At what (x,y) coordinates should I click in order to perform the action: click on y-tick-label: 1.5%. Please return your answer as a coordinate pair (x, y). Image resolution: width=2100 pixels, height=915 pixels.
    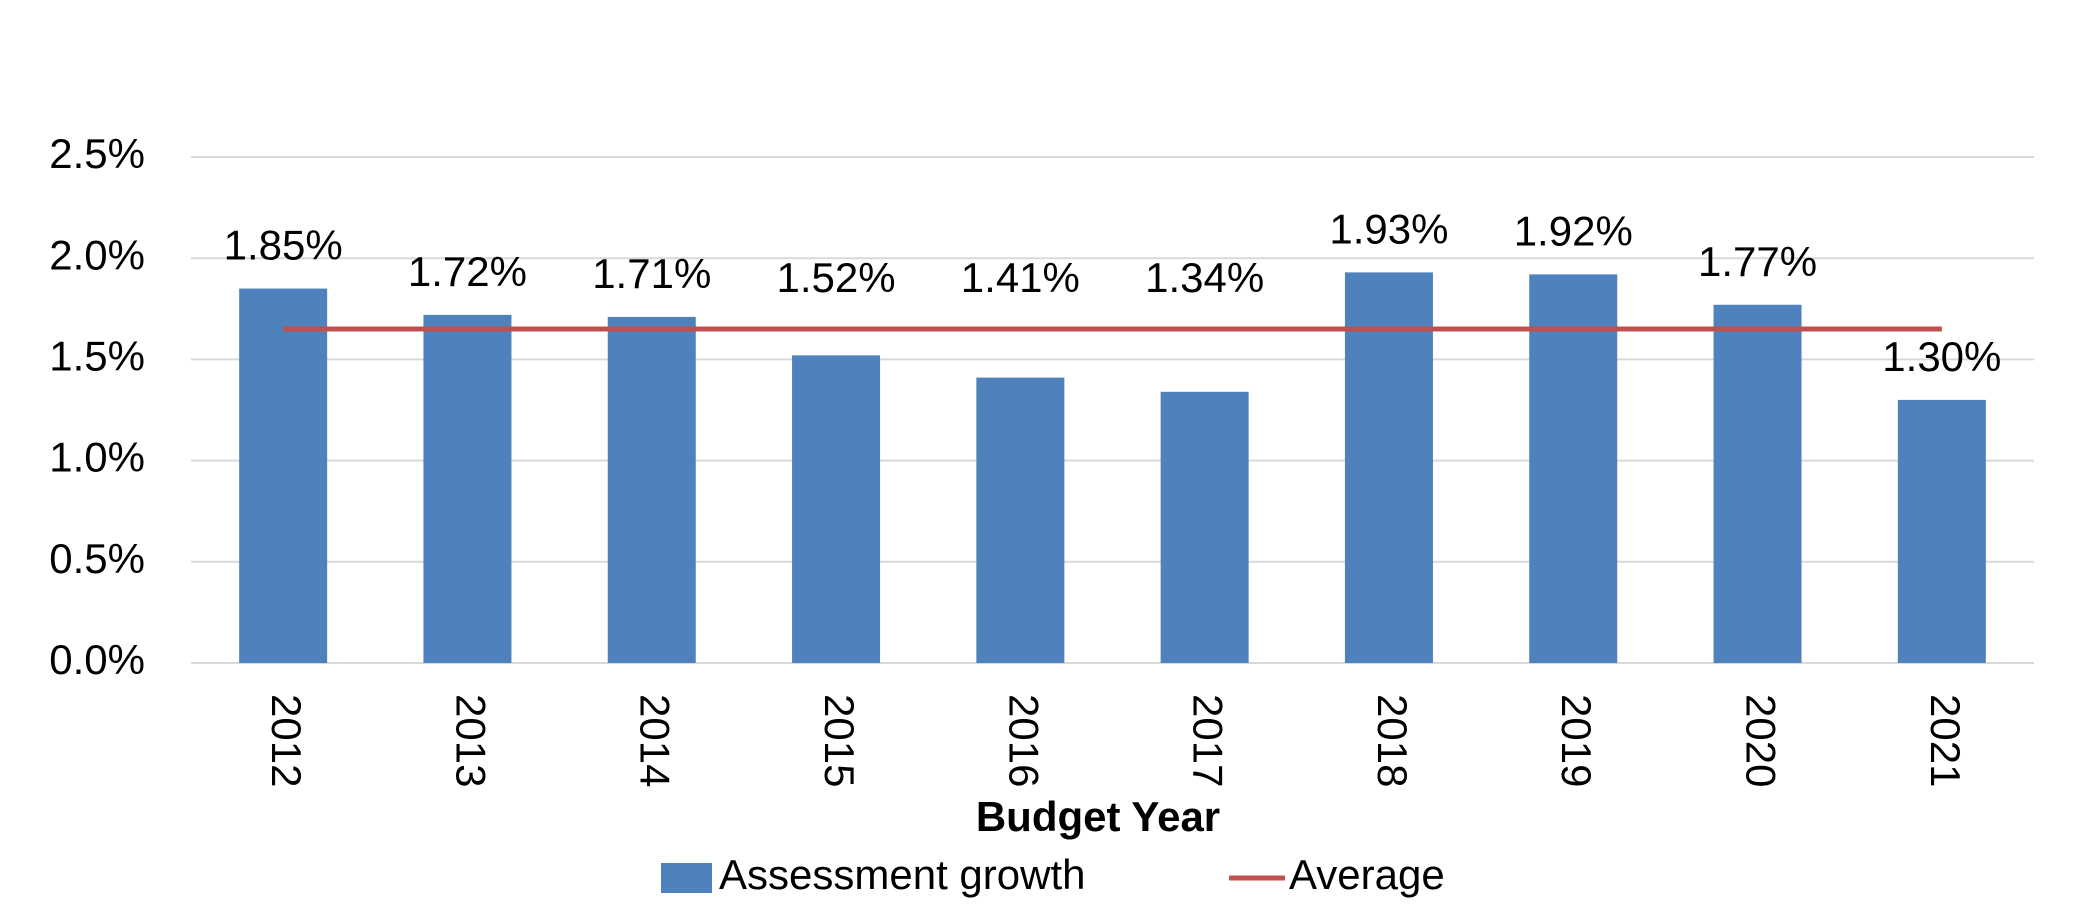
    Looking at the image, I should click on (97, 355).